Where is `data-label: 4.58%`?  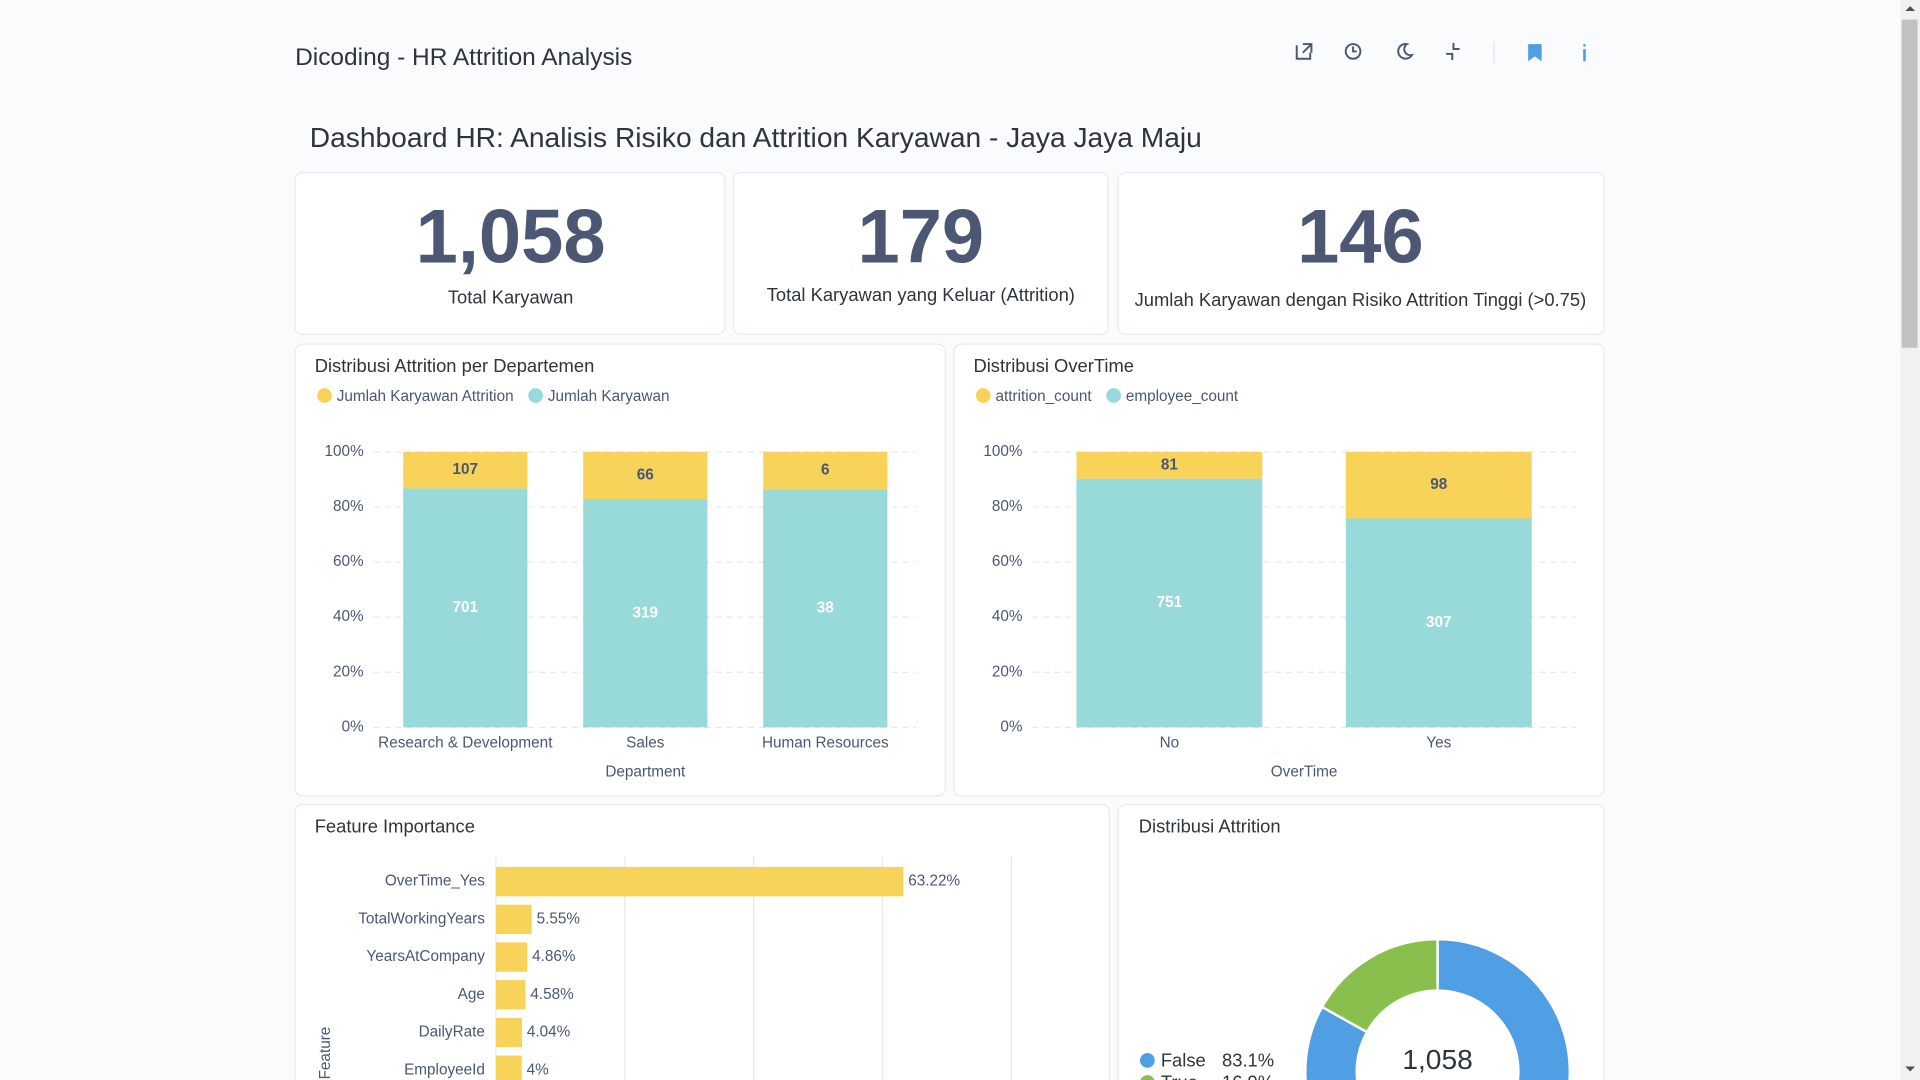 data-label: 4.58% is located at coordinates (552, 994).